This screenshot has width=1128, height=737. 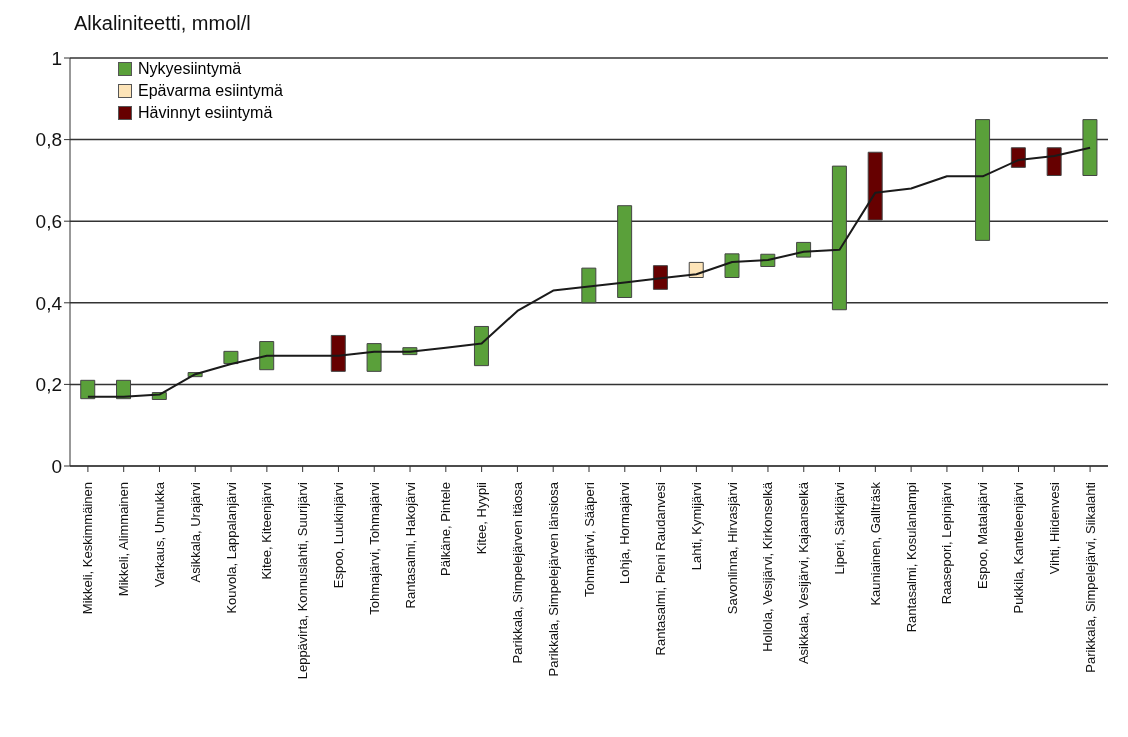 I want to click on x-tick-label: Leppävirta, Konnuslahti, Suurijärvi, so click(x=303, y=580).